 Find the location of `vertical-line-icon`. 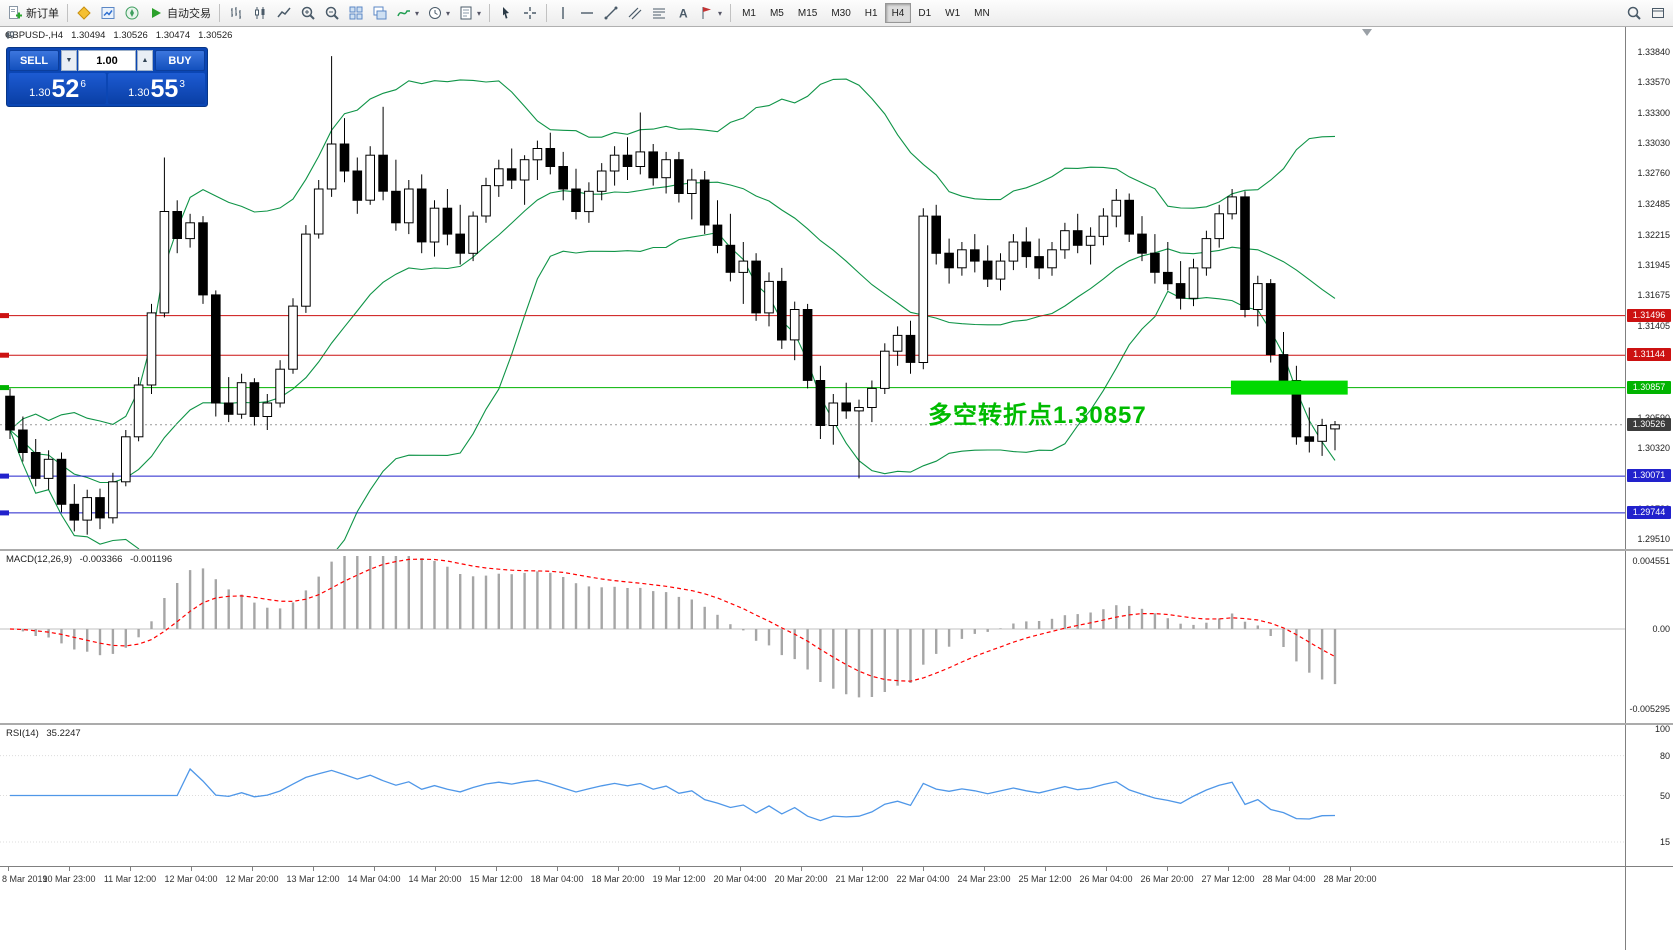

vertical-line-icon is located at coordinates (563, 13).